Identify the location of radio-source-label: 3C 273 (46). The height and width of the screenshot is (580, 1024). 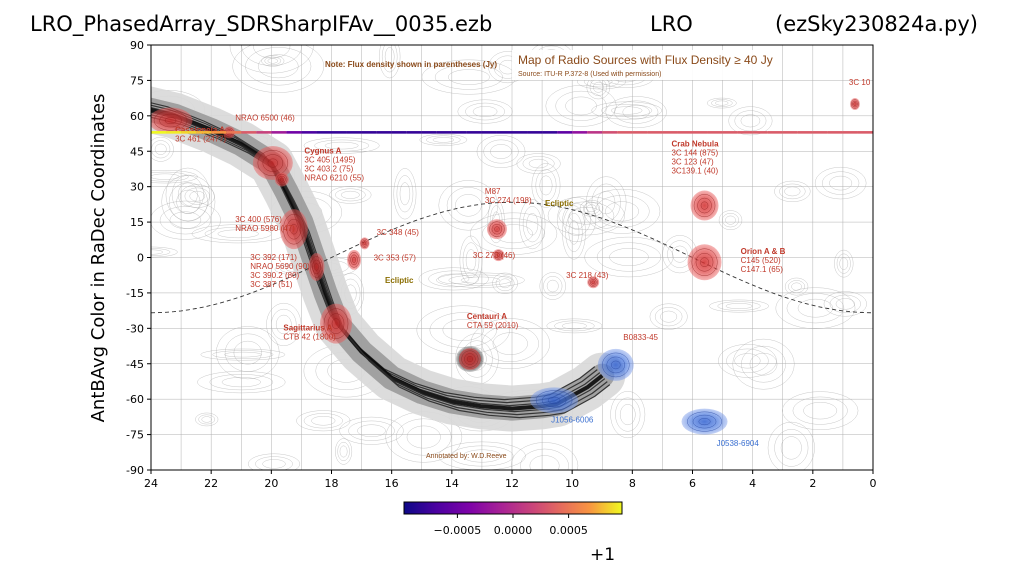
(494, 255).